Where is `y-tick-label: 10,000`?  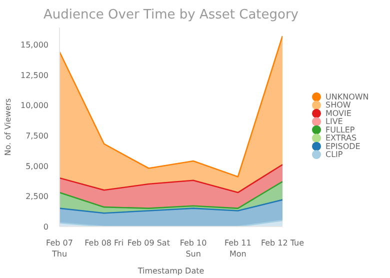
y-tick-label: 10,000 is located at coordinates (34, 105).